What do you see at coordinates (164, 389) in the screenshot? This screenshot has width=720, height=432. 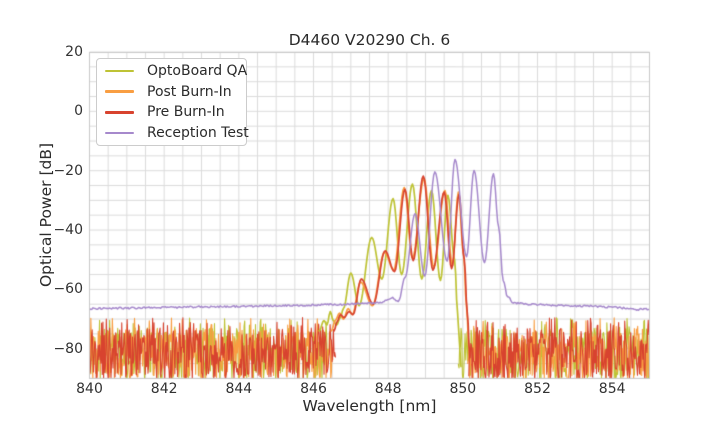 I see `x-tick-label: 842` at bounding box center [164, 389].